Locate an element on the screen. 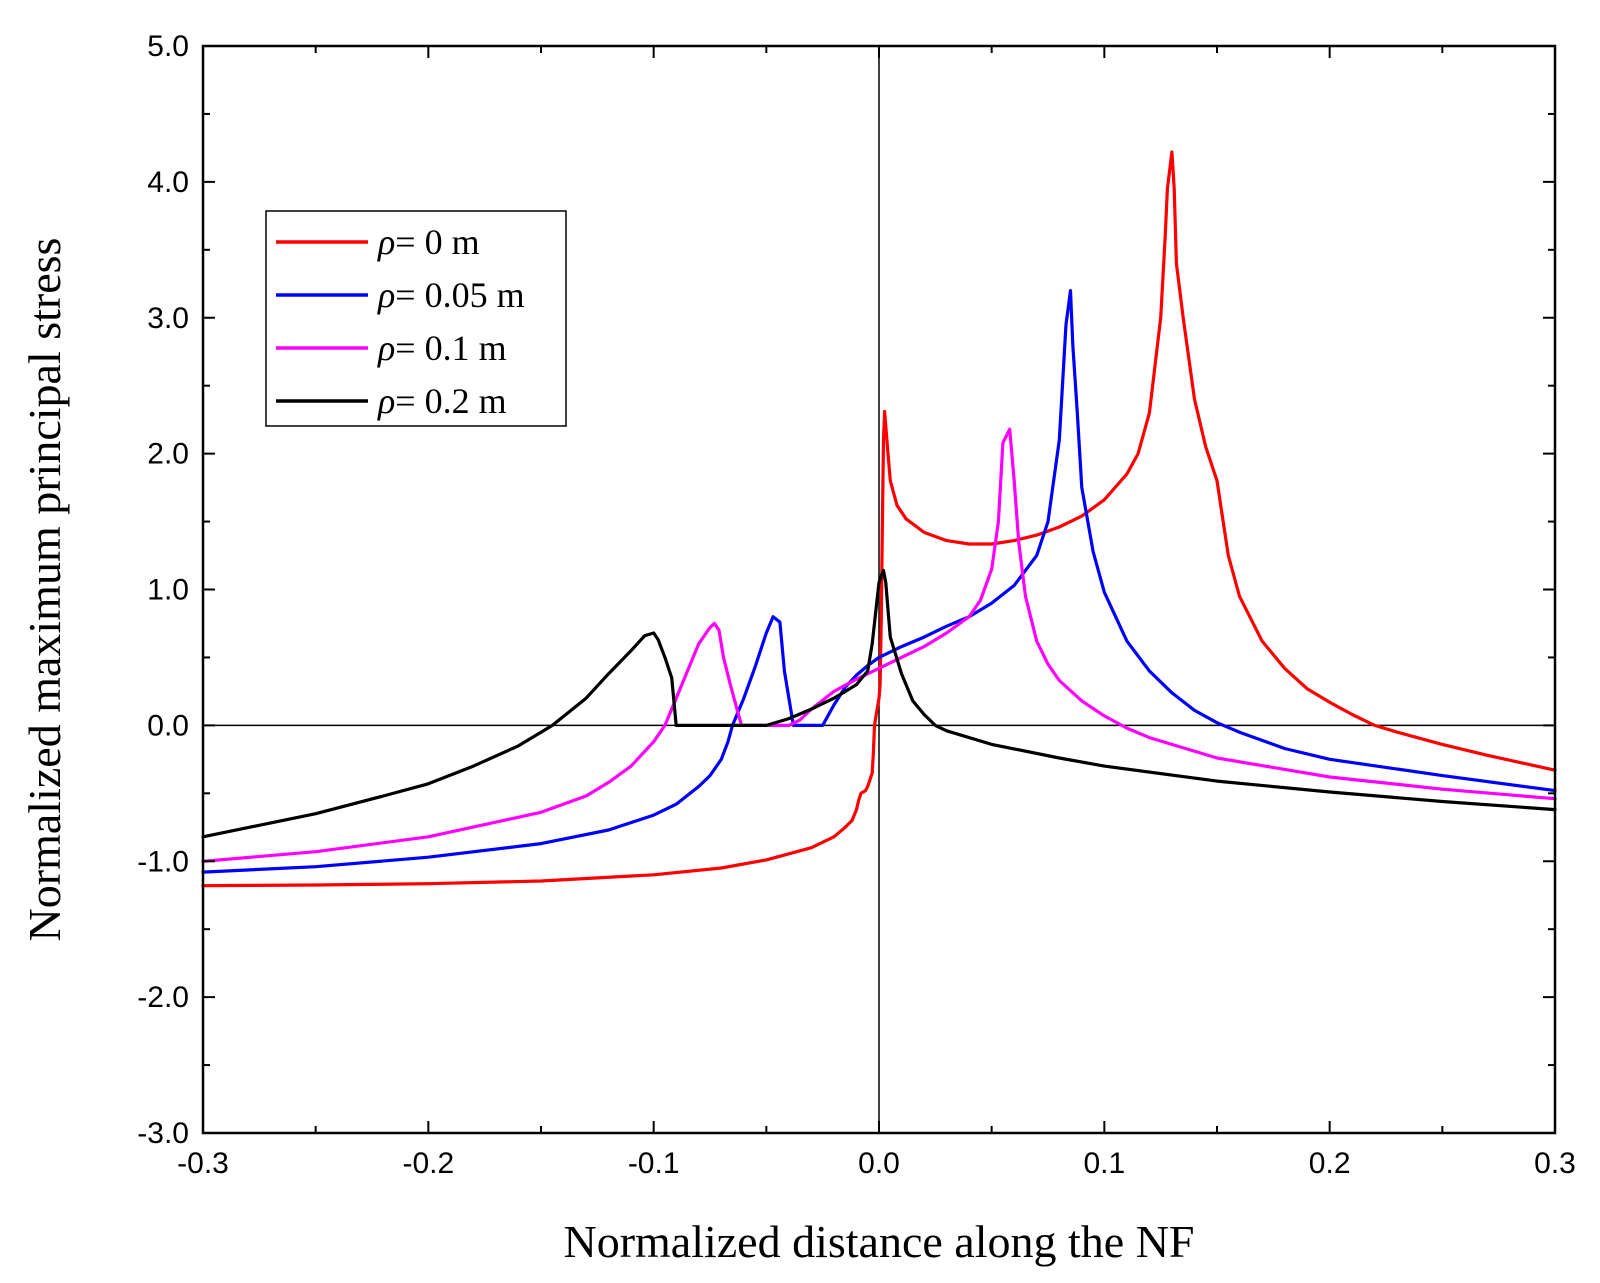 The width and height of the screenshot is (1600, 1283). y-tick-label: 0.0 is located at coordinates (168, 725).